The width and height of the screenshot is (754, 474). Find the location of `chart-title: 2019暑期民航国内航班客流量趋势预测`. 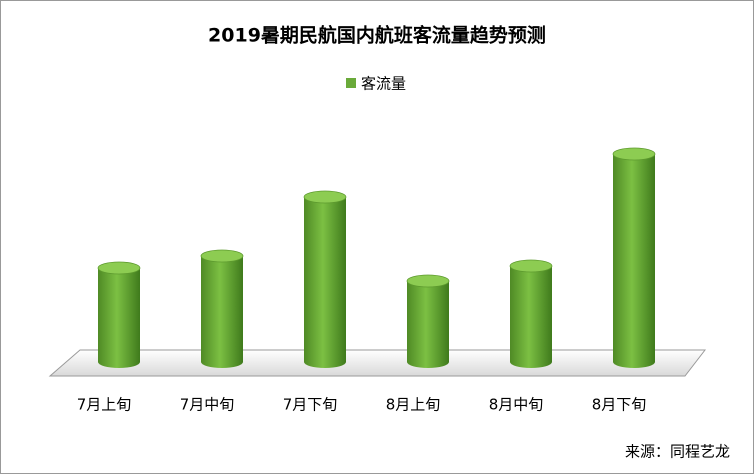

chart-title: 2019暑期民航国内航班客流量趋势预测 is located at coordinates (377, 35).